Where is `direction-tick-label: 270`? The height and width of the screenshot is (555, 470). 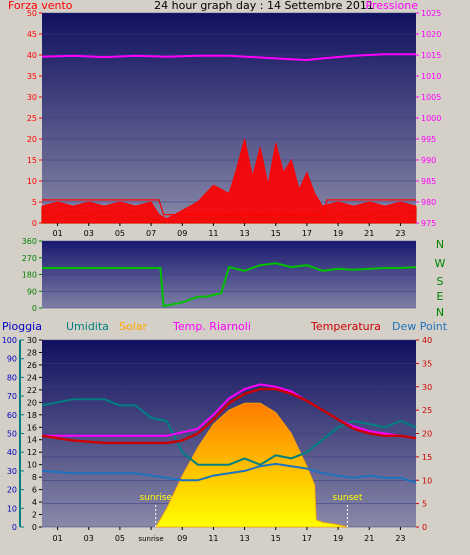 direction-tick-label: 270 is located at coordinates (29, 258).